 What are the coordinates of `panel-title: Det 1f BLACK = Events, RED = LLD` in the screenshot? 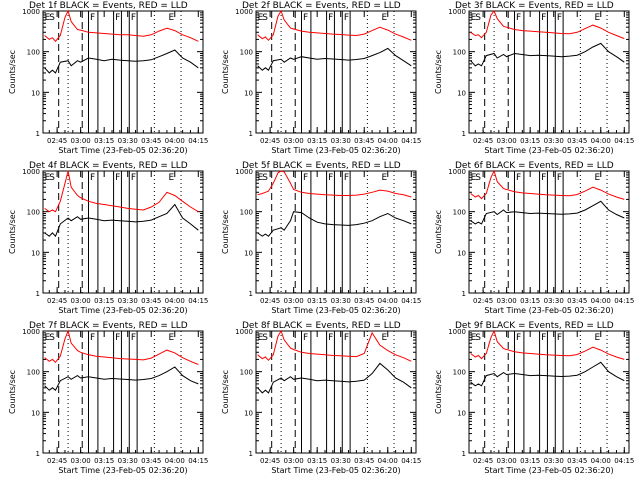 It's located at (108, 6).